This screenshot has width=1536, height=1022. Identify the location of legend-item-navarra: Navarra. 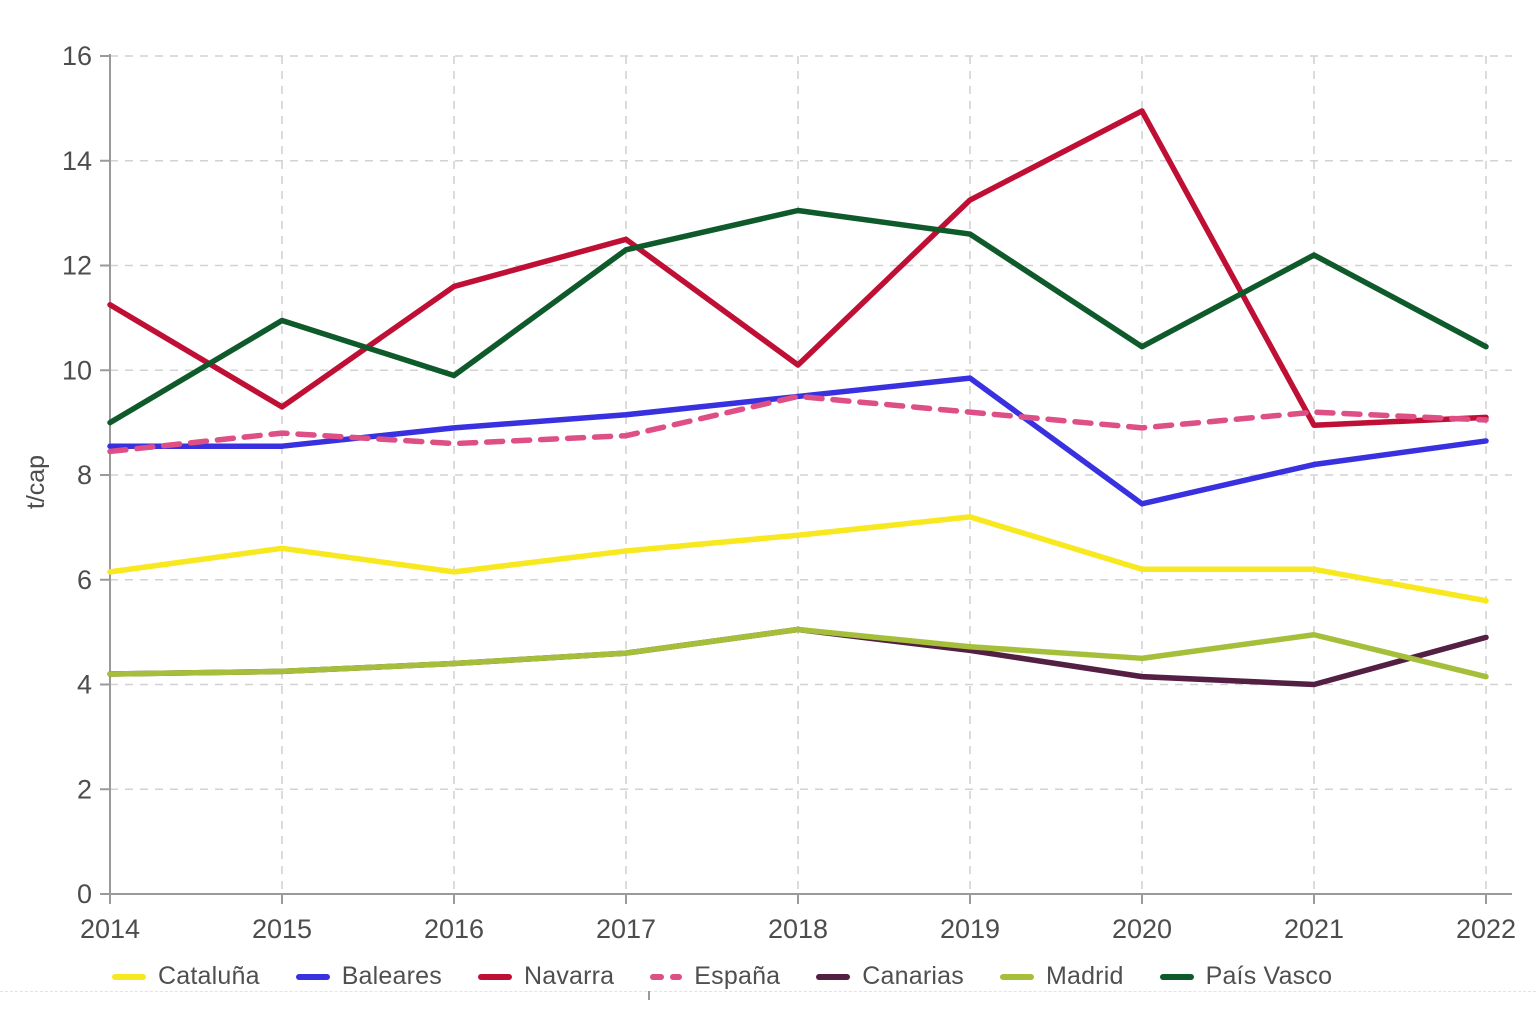
(546, 976).